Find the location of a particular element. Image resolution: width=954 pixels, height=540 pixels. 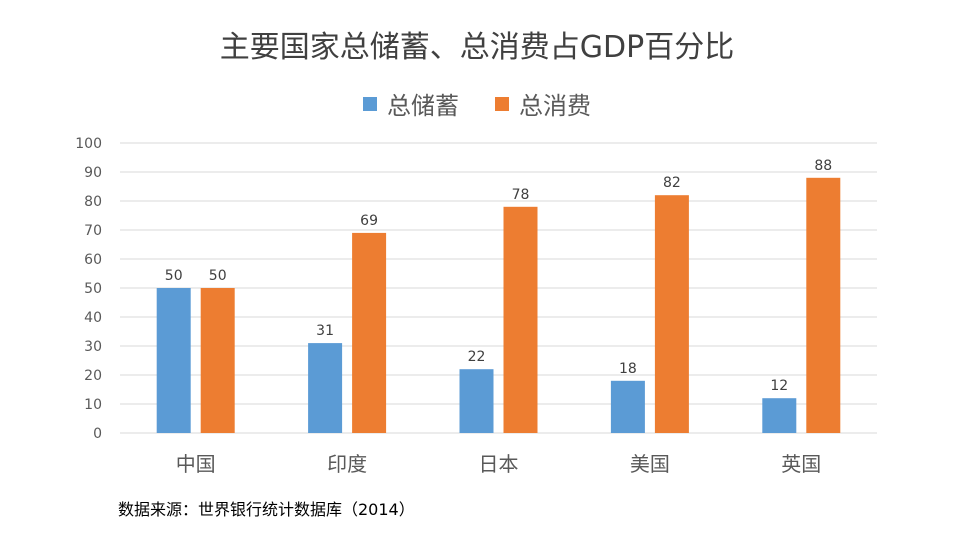

chart-legend: 总储蓄 总消费 is located at coordinates (477, 103).